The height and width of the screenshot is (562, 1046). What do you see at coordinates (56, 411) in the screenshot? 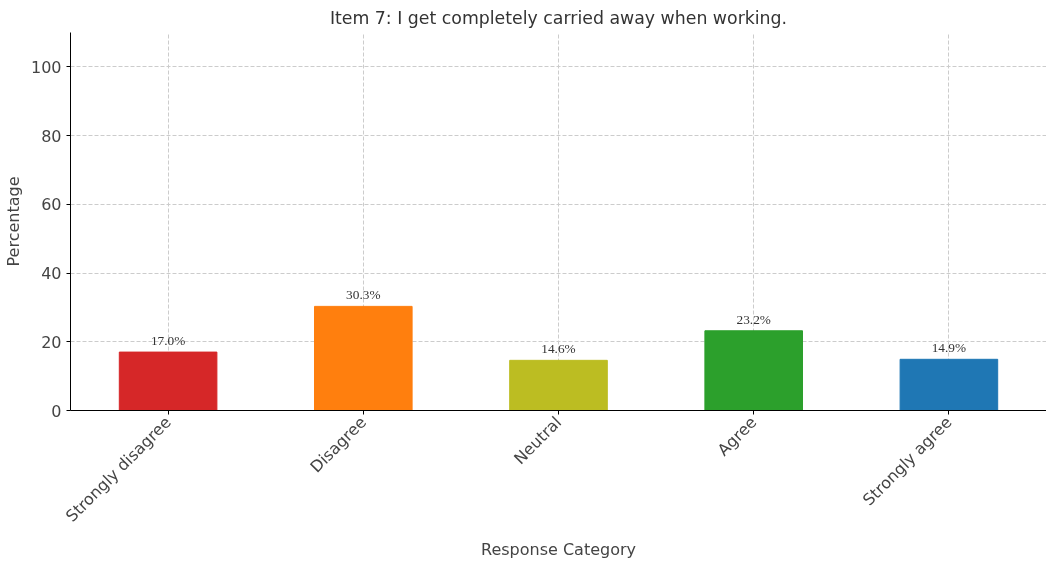
I see `y-tick-label: 0` at bounding box center [56, 411].